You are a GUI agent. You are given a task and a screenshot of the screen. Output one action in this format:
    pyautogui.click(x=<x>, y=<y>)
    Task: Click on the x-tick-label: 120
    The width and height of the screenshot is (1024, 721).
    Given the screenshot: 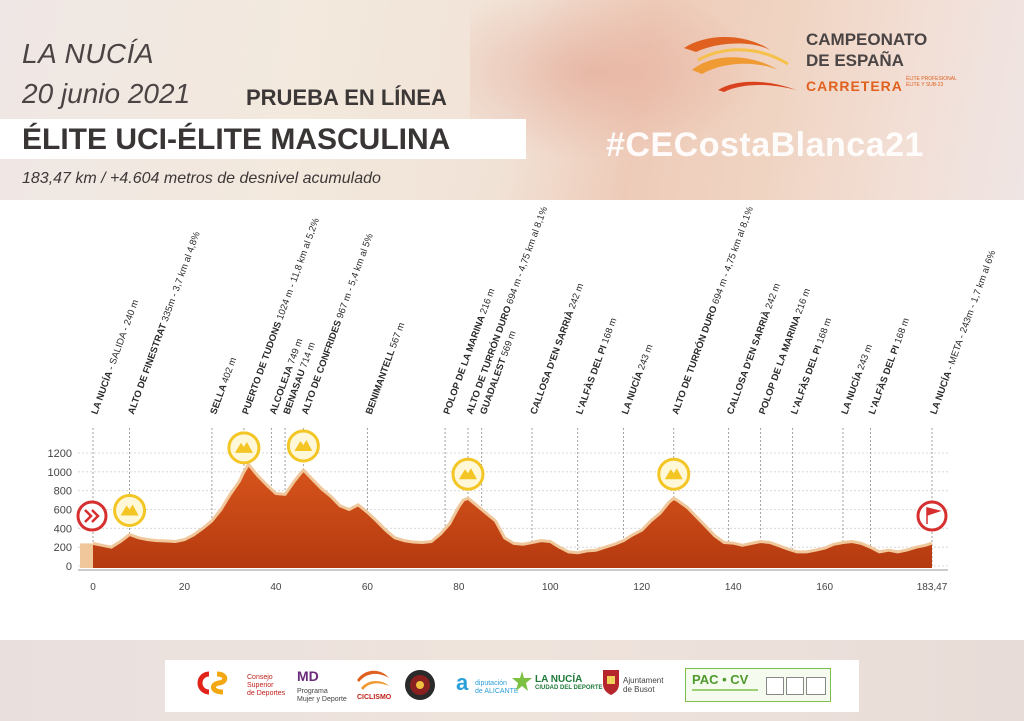 What is the action you would take?
    pyautogui.click(x=641, y=587)
    